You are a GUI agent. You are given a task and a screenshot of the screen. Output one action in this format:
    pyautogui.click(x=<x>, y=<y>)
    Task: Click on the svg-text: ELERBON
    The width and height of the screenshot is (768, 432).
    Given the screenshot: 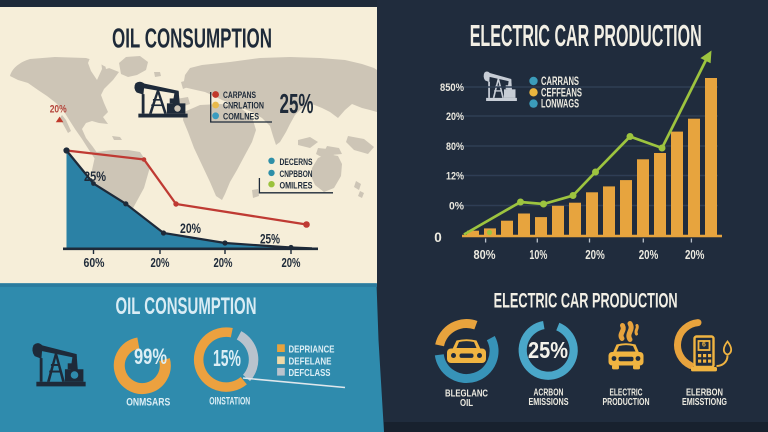 What is the action you would take?
    pyautogui.click(x=704, y=393)
    